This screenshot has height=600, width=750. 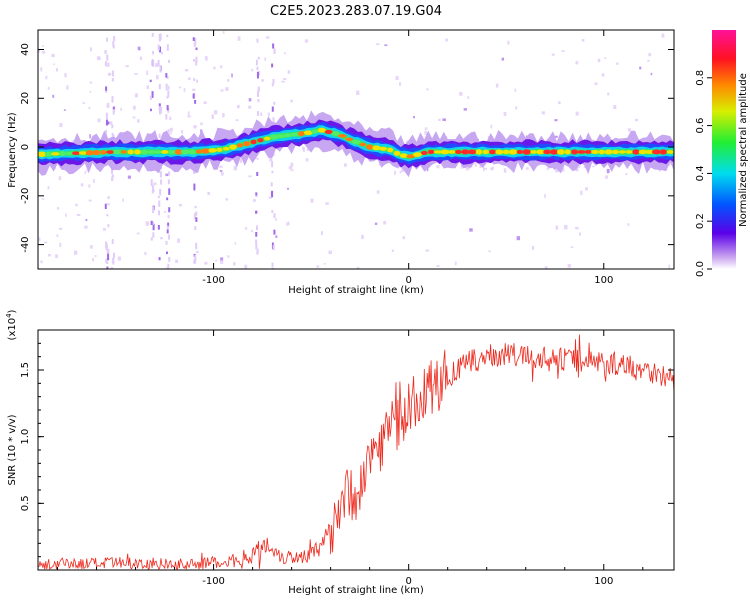 I want to click on snr-x-label: Height of straight line (km), so click(x=356, y=590).